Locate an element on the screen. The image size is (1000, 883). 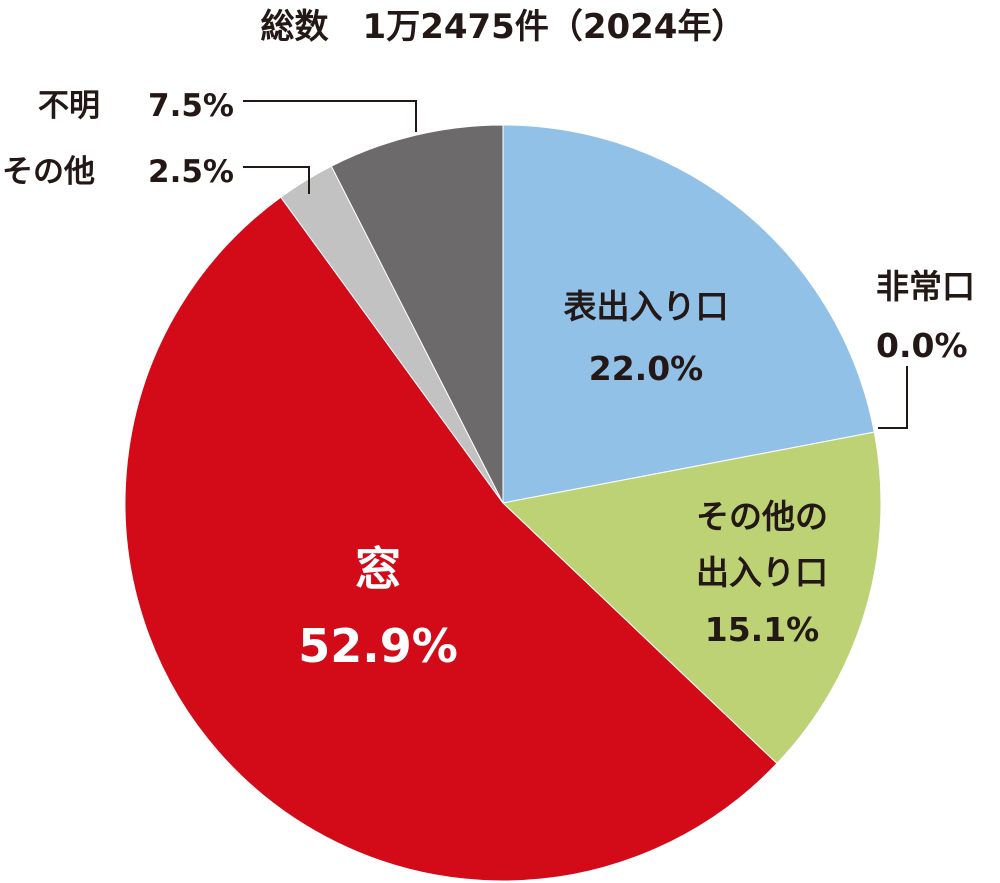
leader-line-emergency is located at coordinates (893, 397).